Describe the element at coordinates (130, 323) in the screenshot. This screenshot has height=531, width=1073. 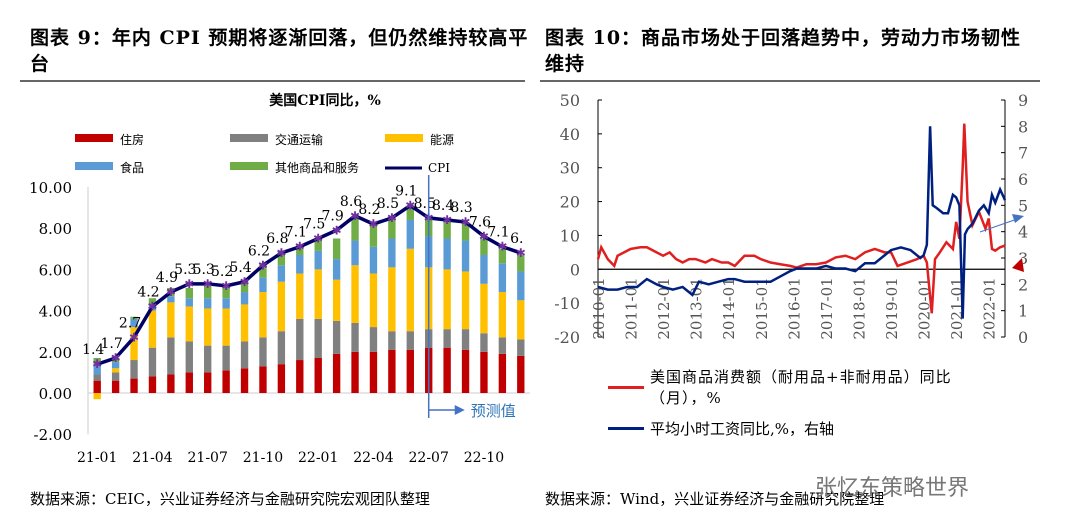
I see `cpi-data-label: 2.7` at that location.